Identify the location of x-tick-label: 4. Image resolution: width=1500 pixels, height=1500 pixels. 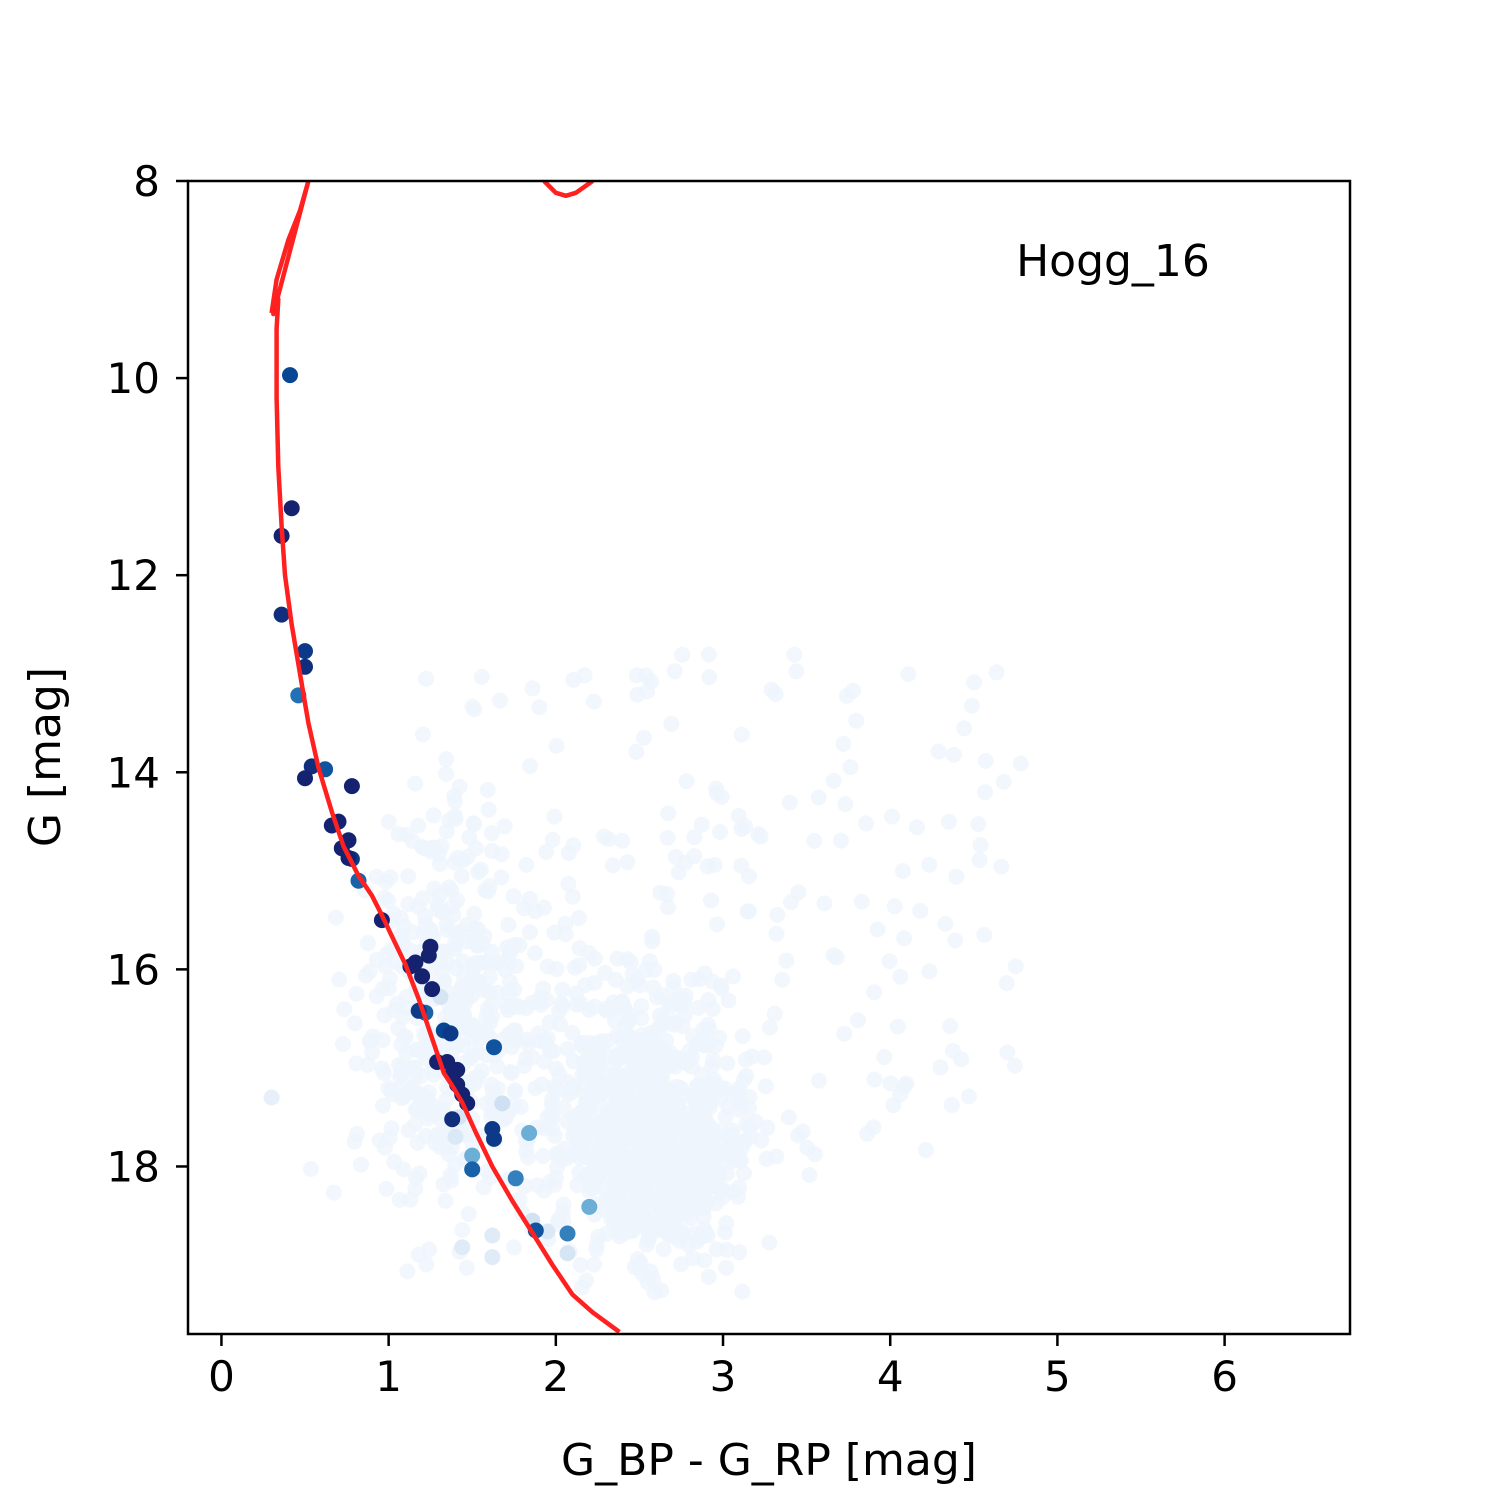
(890, 1376).